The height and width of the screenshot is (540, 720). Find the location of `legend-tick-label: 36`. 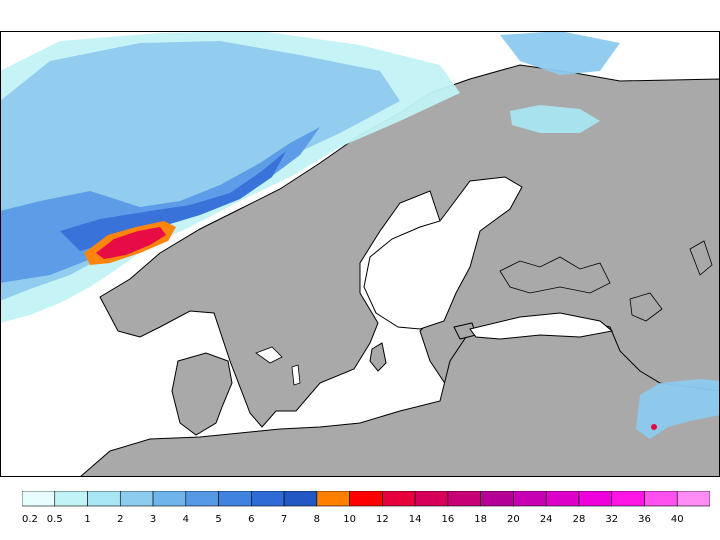

legend-tick-label: 36 is located at coordinates (644, 519).